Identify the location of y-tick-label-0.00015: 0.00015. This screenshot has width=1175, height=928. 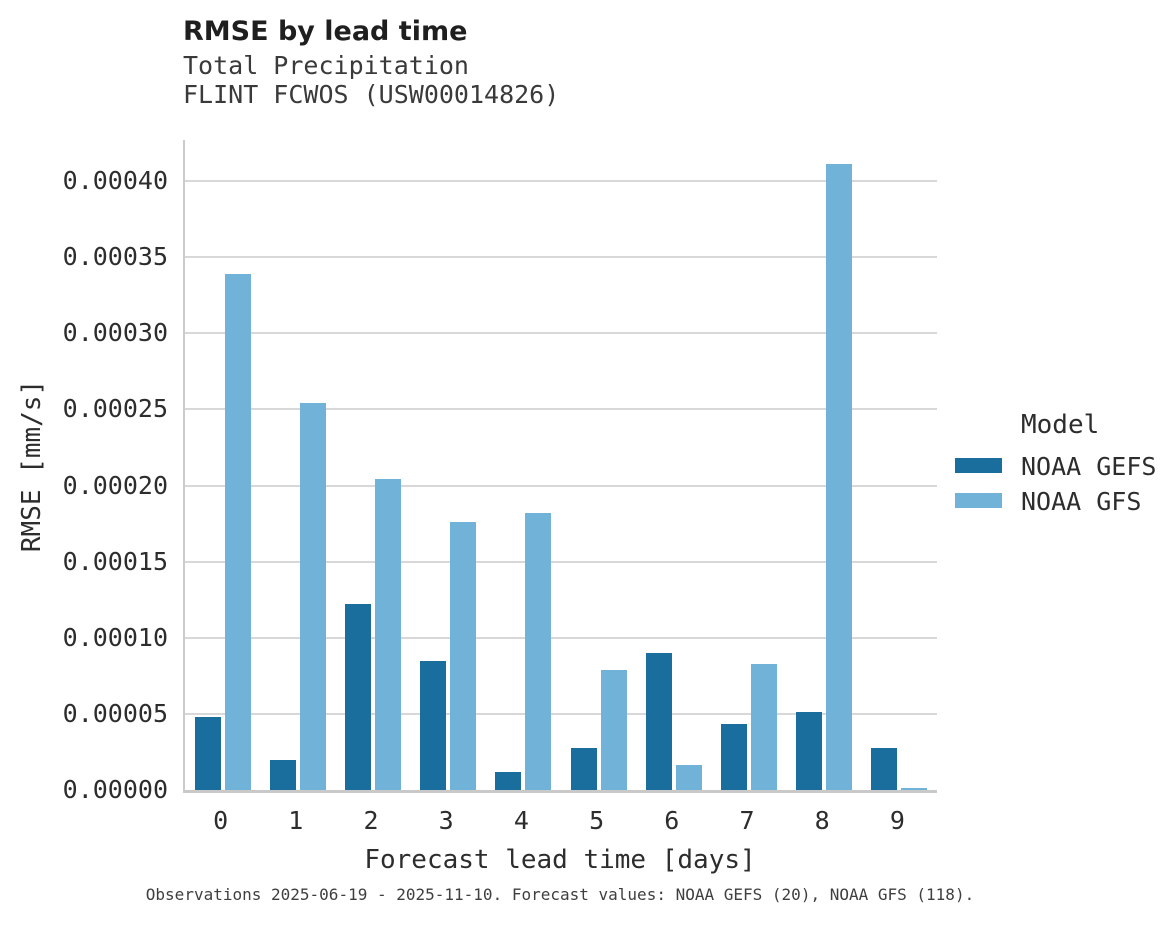
(115, 561).